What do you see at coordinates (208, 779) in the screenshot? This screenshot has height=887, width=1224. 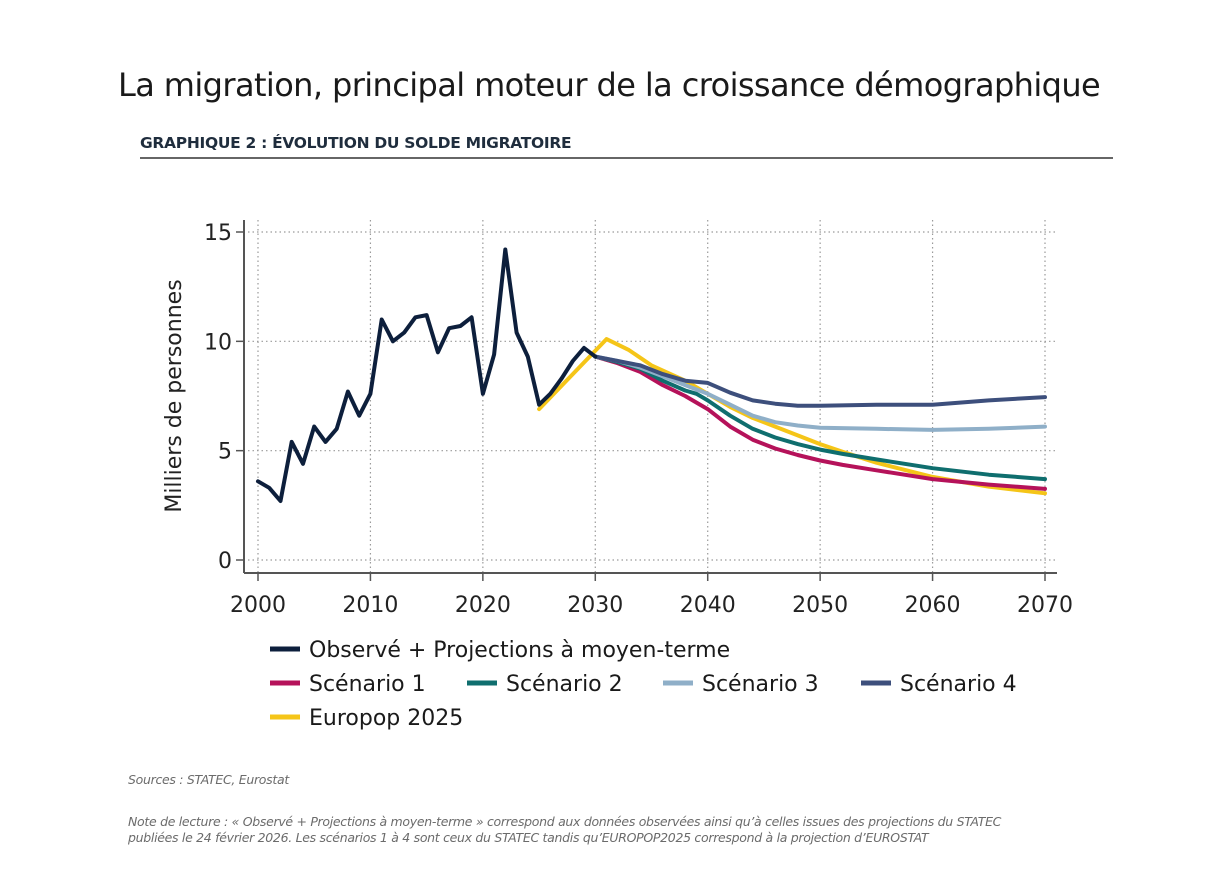 I see `sources-note: Sources : STATEC, Eurostat` at bounding box center [208, 779].